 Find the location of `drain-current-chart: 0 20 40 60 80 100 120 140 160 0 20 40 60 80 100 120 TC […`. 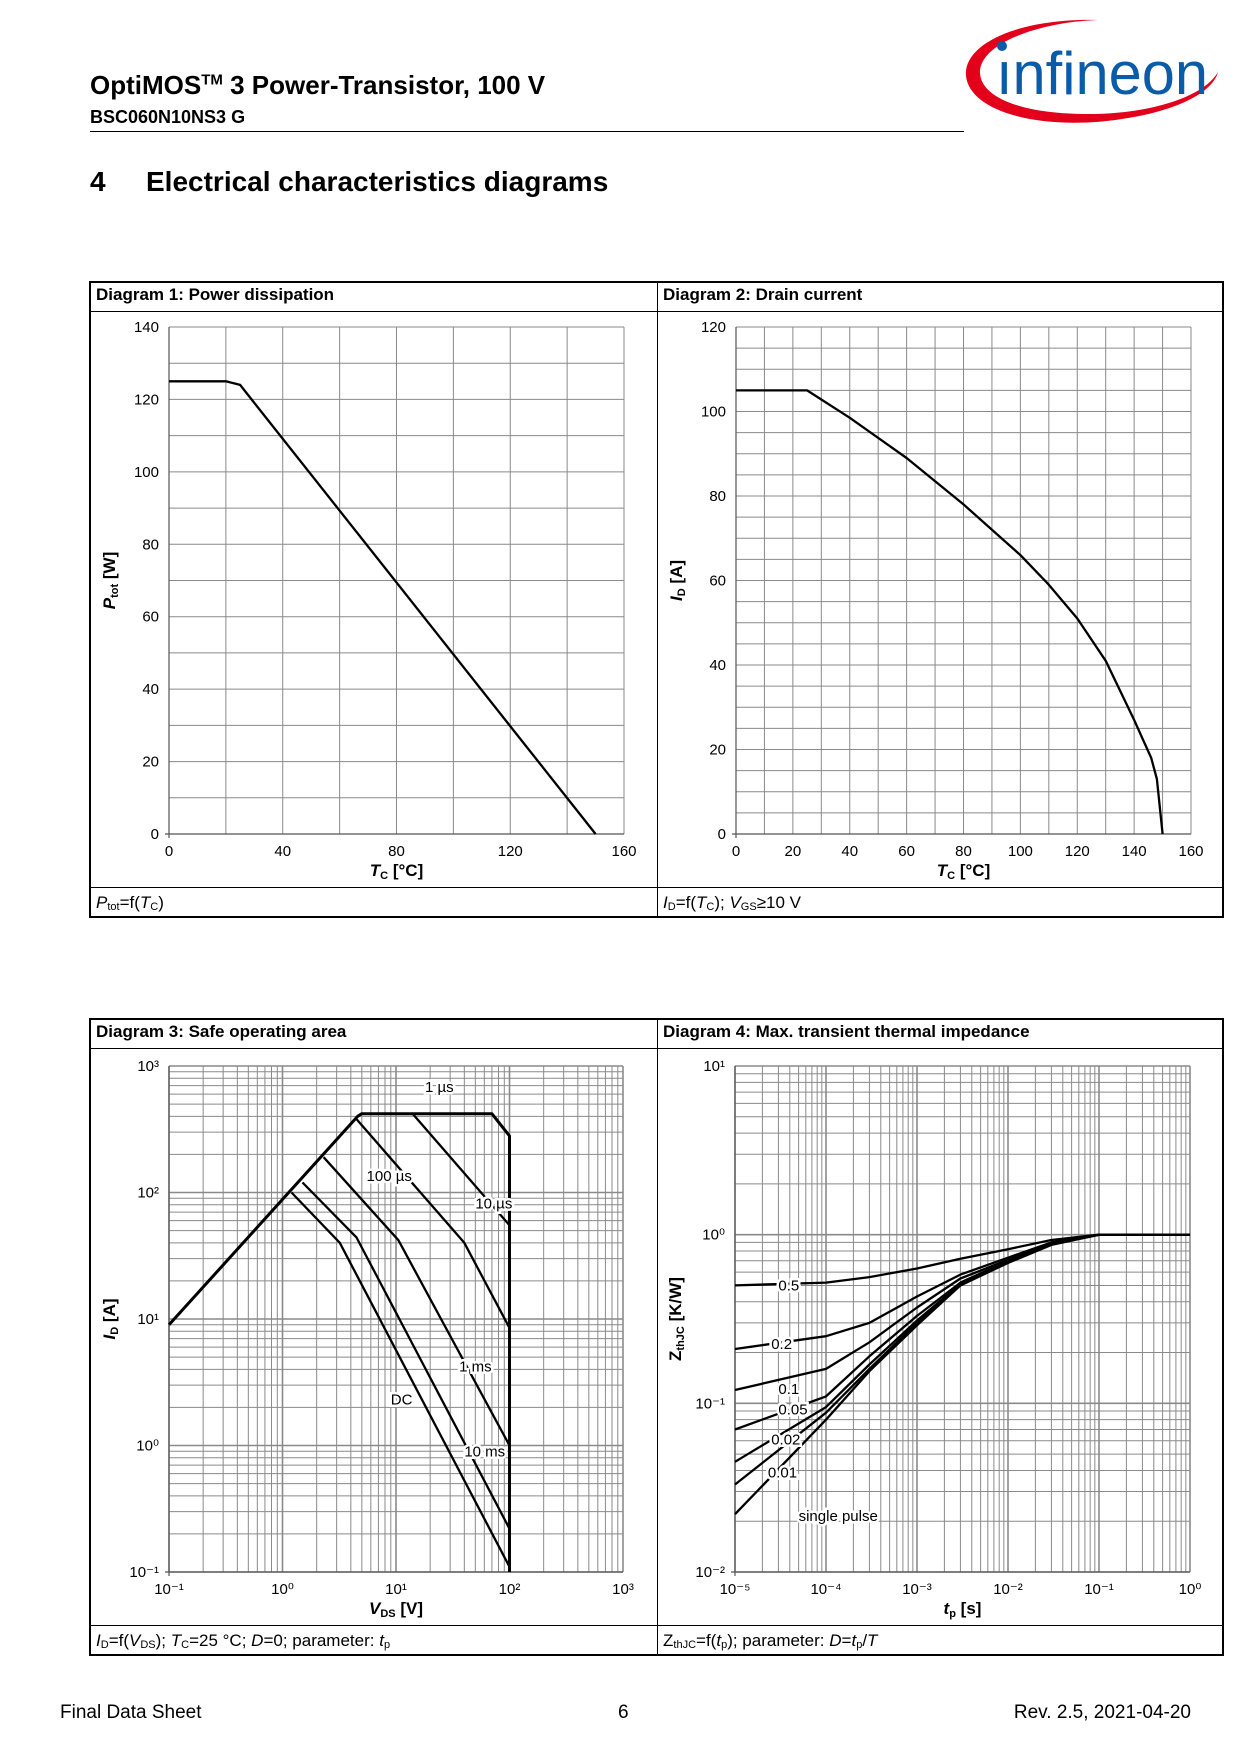

drain-current-chart: 0 20 40 60 80 100 120 140 160 0 20 40 60 80 100 120 TC [… is located at coordinates (935, 600).